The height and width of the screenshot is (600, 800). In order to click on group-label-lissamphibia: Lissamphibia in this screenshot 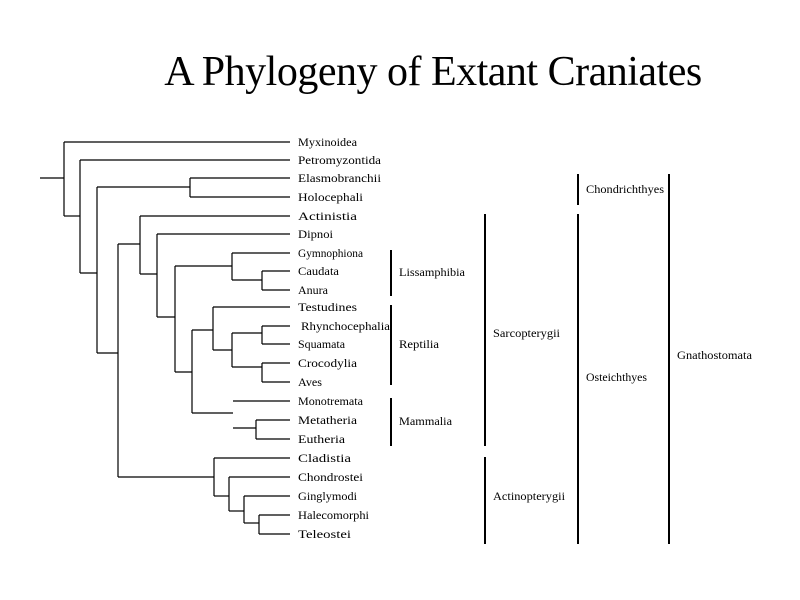, I will do `click(432, 272)`.